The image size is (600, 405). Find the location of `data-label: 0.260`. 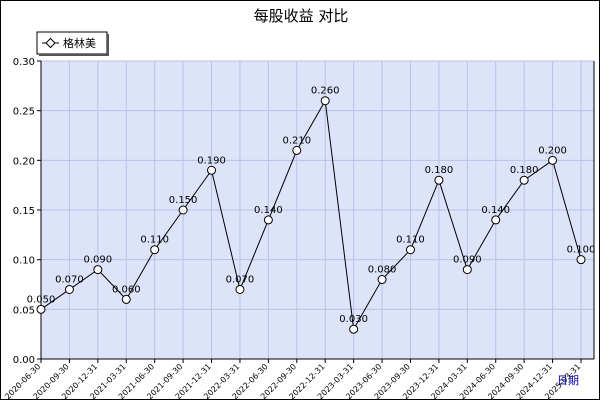

data-label: 0.260 is located at coordinates (325, 91).